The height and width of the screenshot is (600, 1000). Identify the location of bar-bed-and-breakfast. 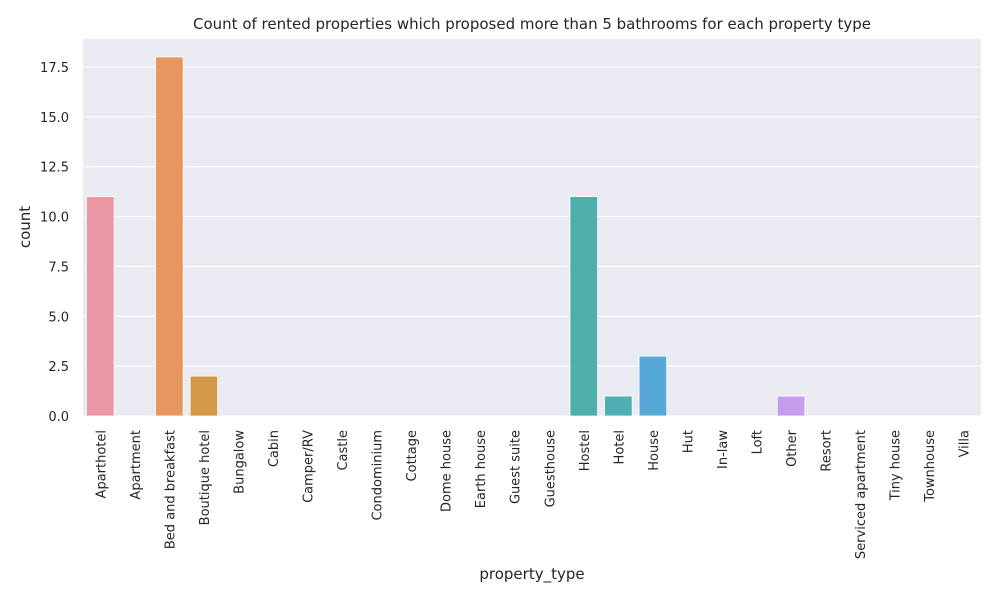
(169, 236).